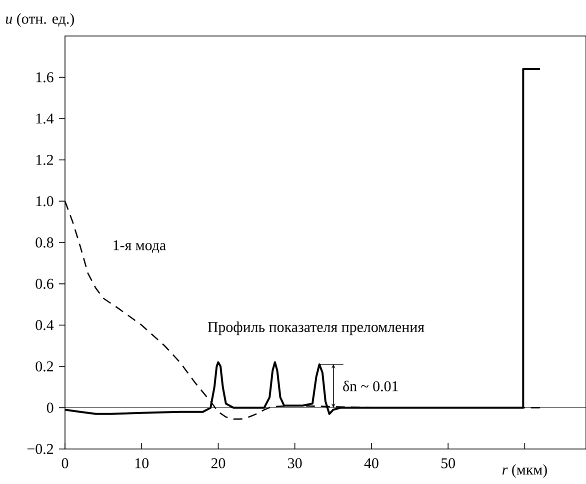 The height and width of the screenshot is (484, 586). I want to click on x-tick-label: 50, so click(448, 463).